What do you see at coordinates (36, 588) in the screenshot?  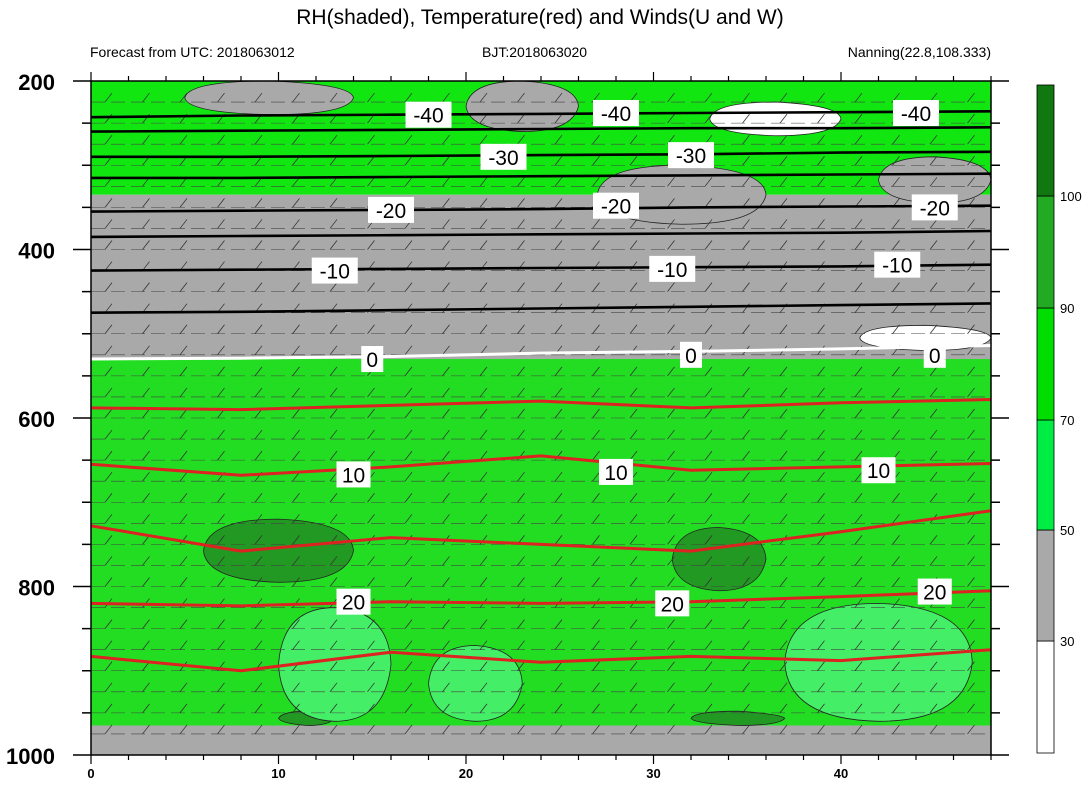 I see `y-tick-label: 800` at bounding box center [36, 588].